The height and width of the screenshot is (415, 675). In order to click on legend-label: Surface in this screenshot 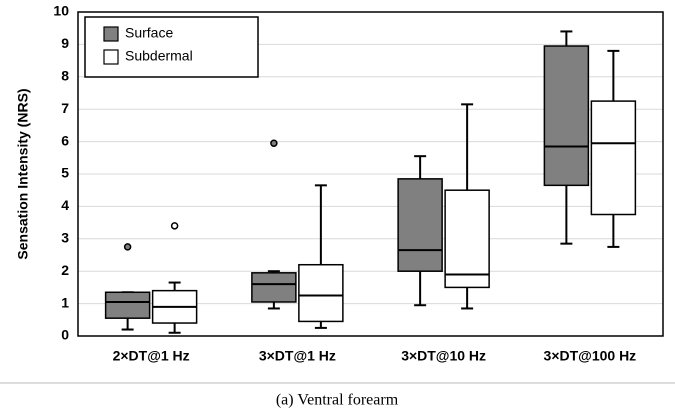, I will do `click(149, 33)`.